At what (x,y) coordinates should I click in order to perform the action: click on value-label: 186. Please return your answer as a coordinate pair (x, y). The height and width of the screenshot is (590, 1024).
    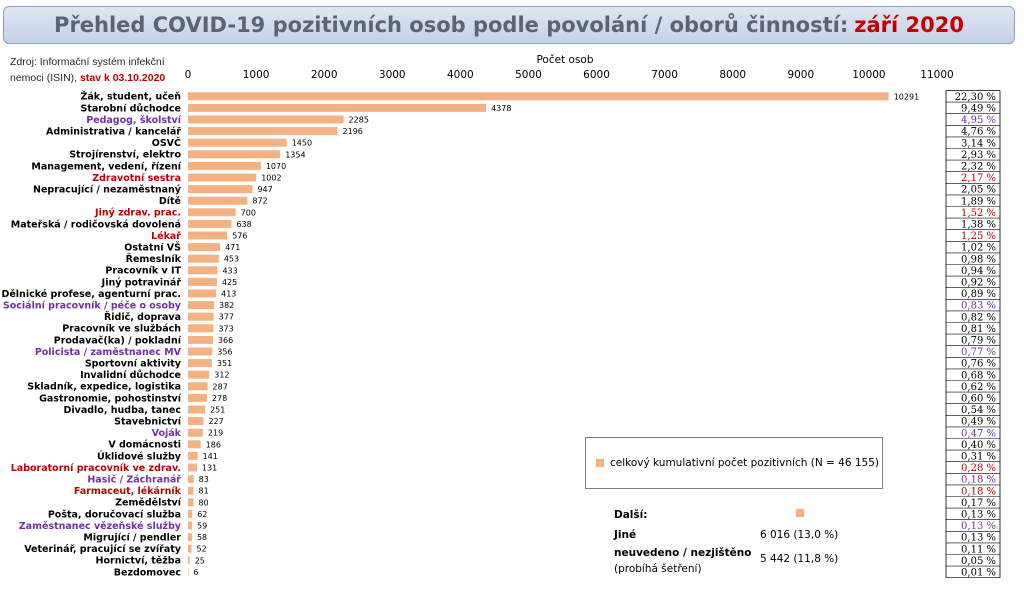
    Looking at the image, I should click on (213, 444).